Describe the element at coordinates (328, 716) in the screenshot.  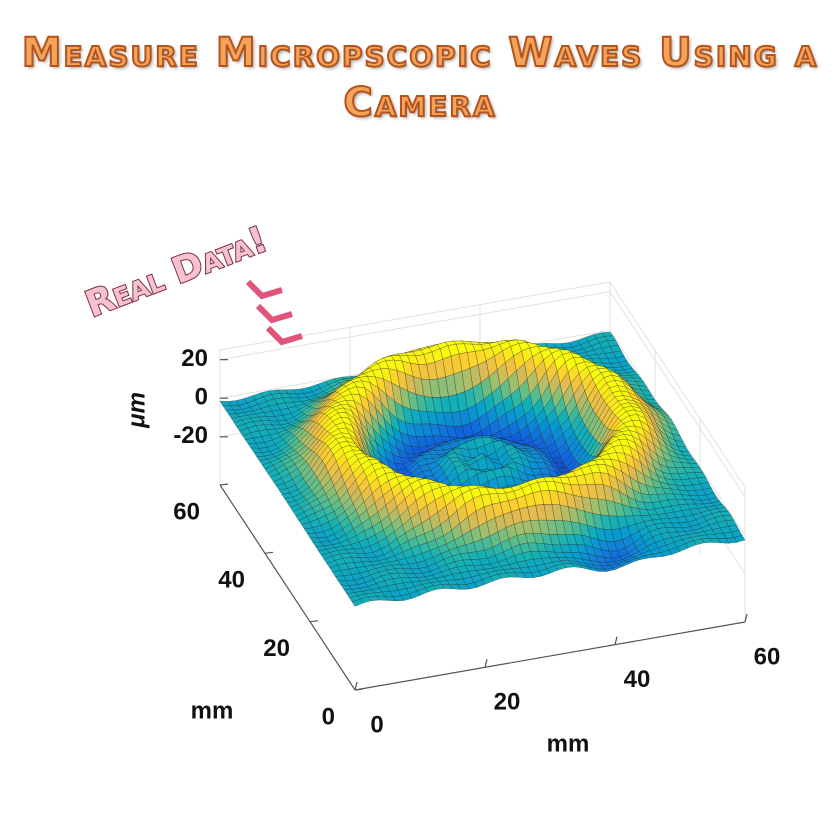
I see `y-tick-label: 0` at that location.